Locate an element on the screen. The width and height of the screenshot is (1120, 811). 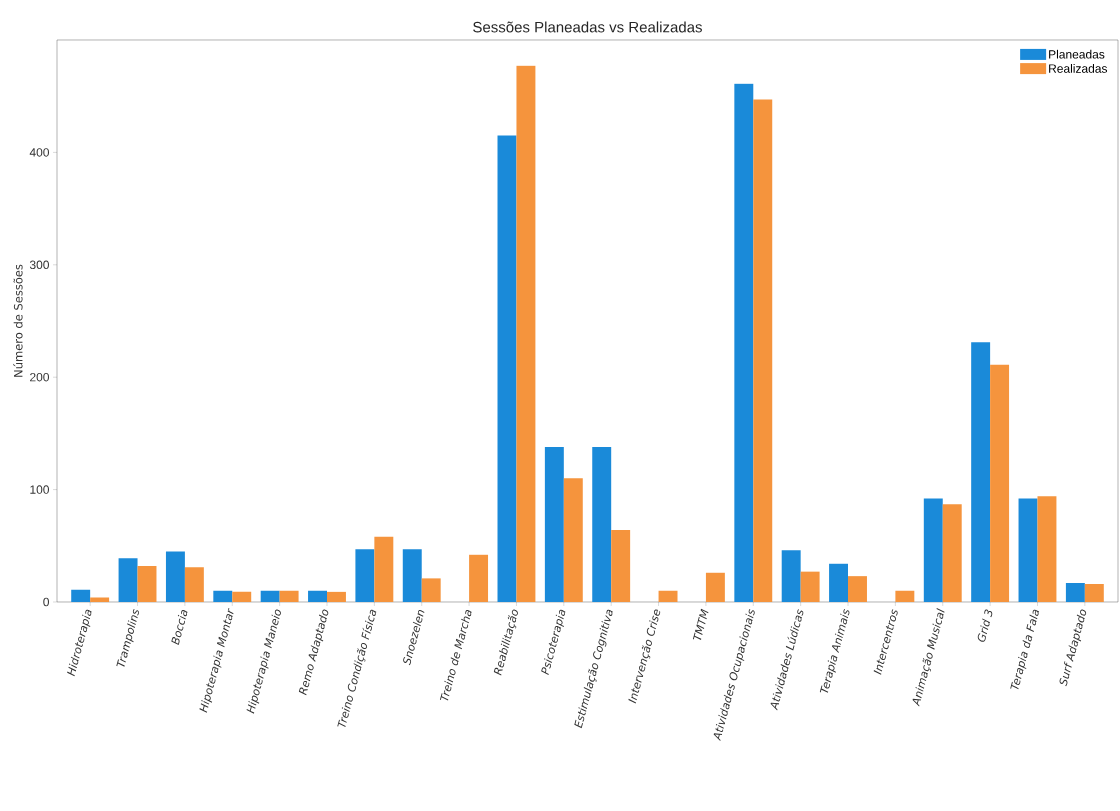
legend-label: Planeadas is located at coordinates (1077, 54).